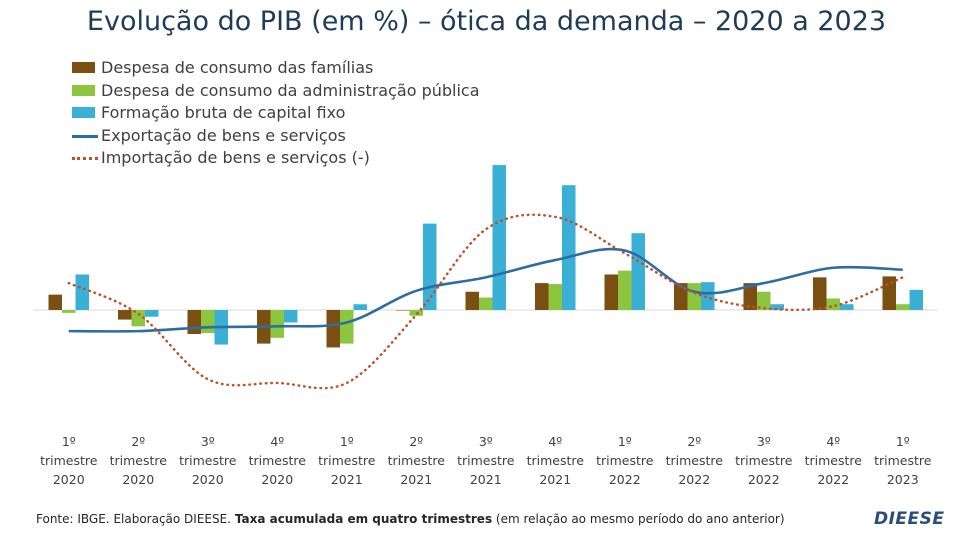  I want to click on legend-swatch-administracao, so click(83, 90).